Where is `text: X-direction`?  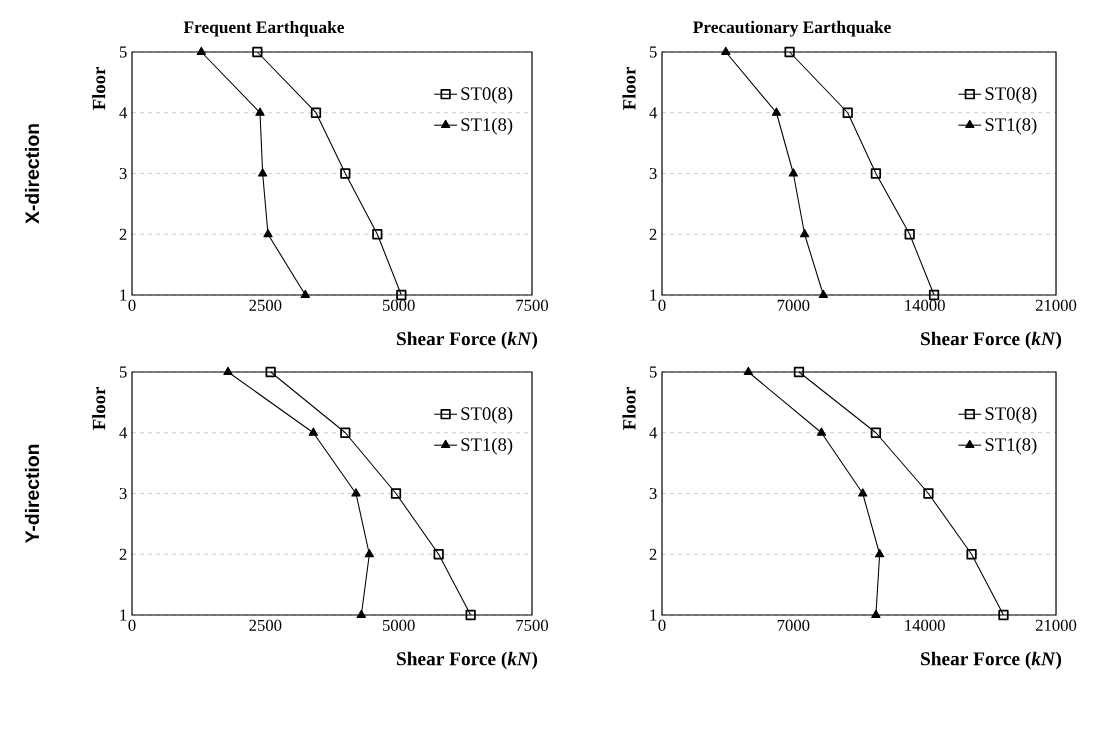
text: X-direction is located at coordinates (32, 174).